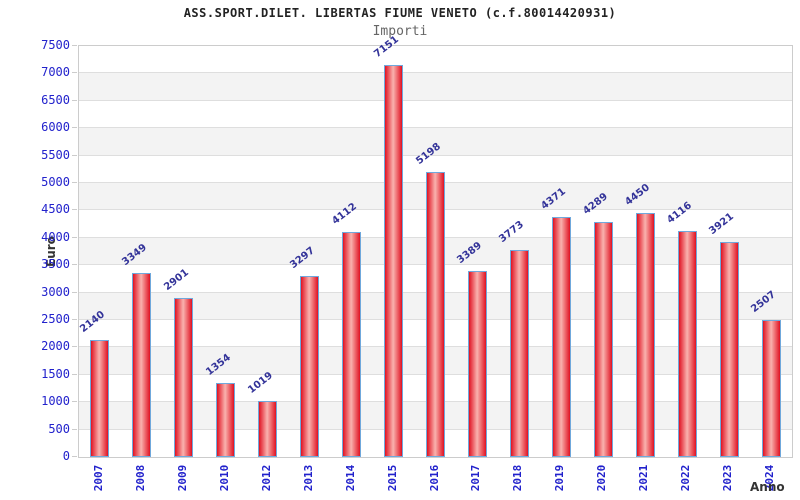 This screenshot has height=500, width=800. I want to click on y-tick-label: 7500, so click(55, 45).